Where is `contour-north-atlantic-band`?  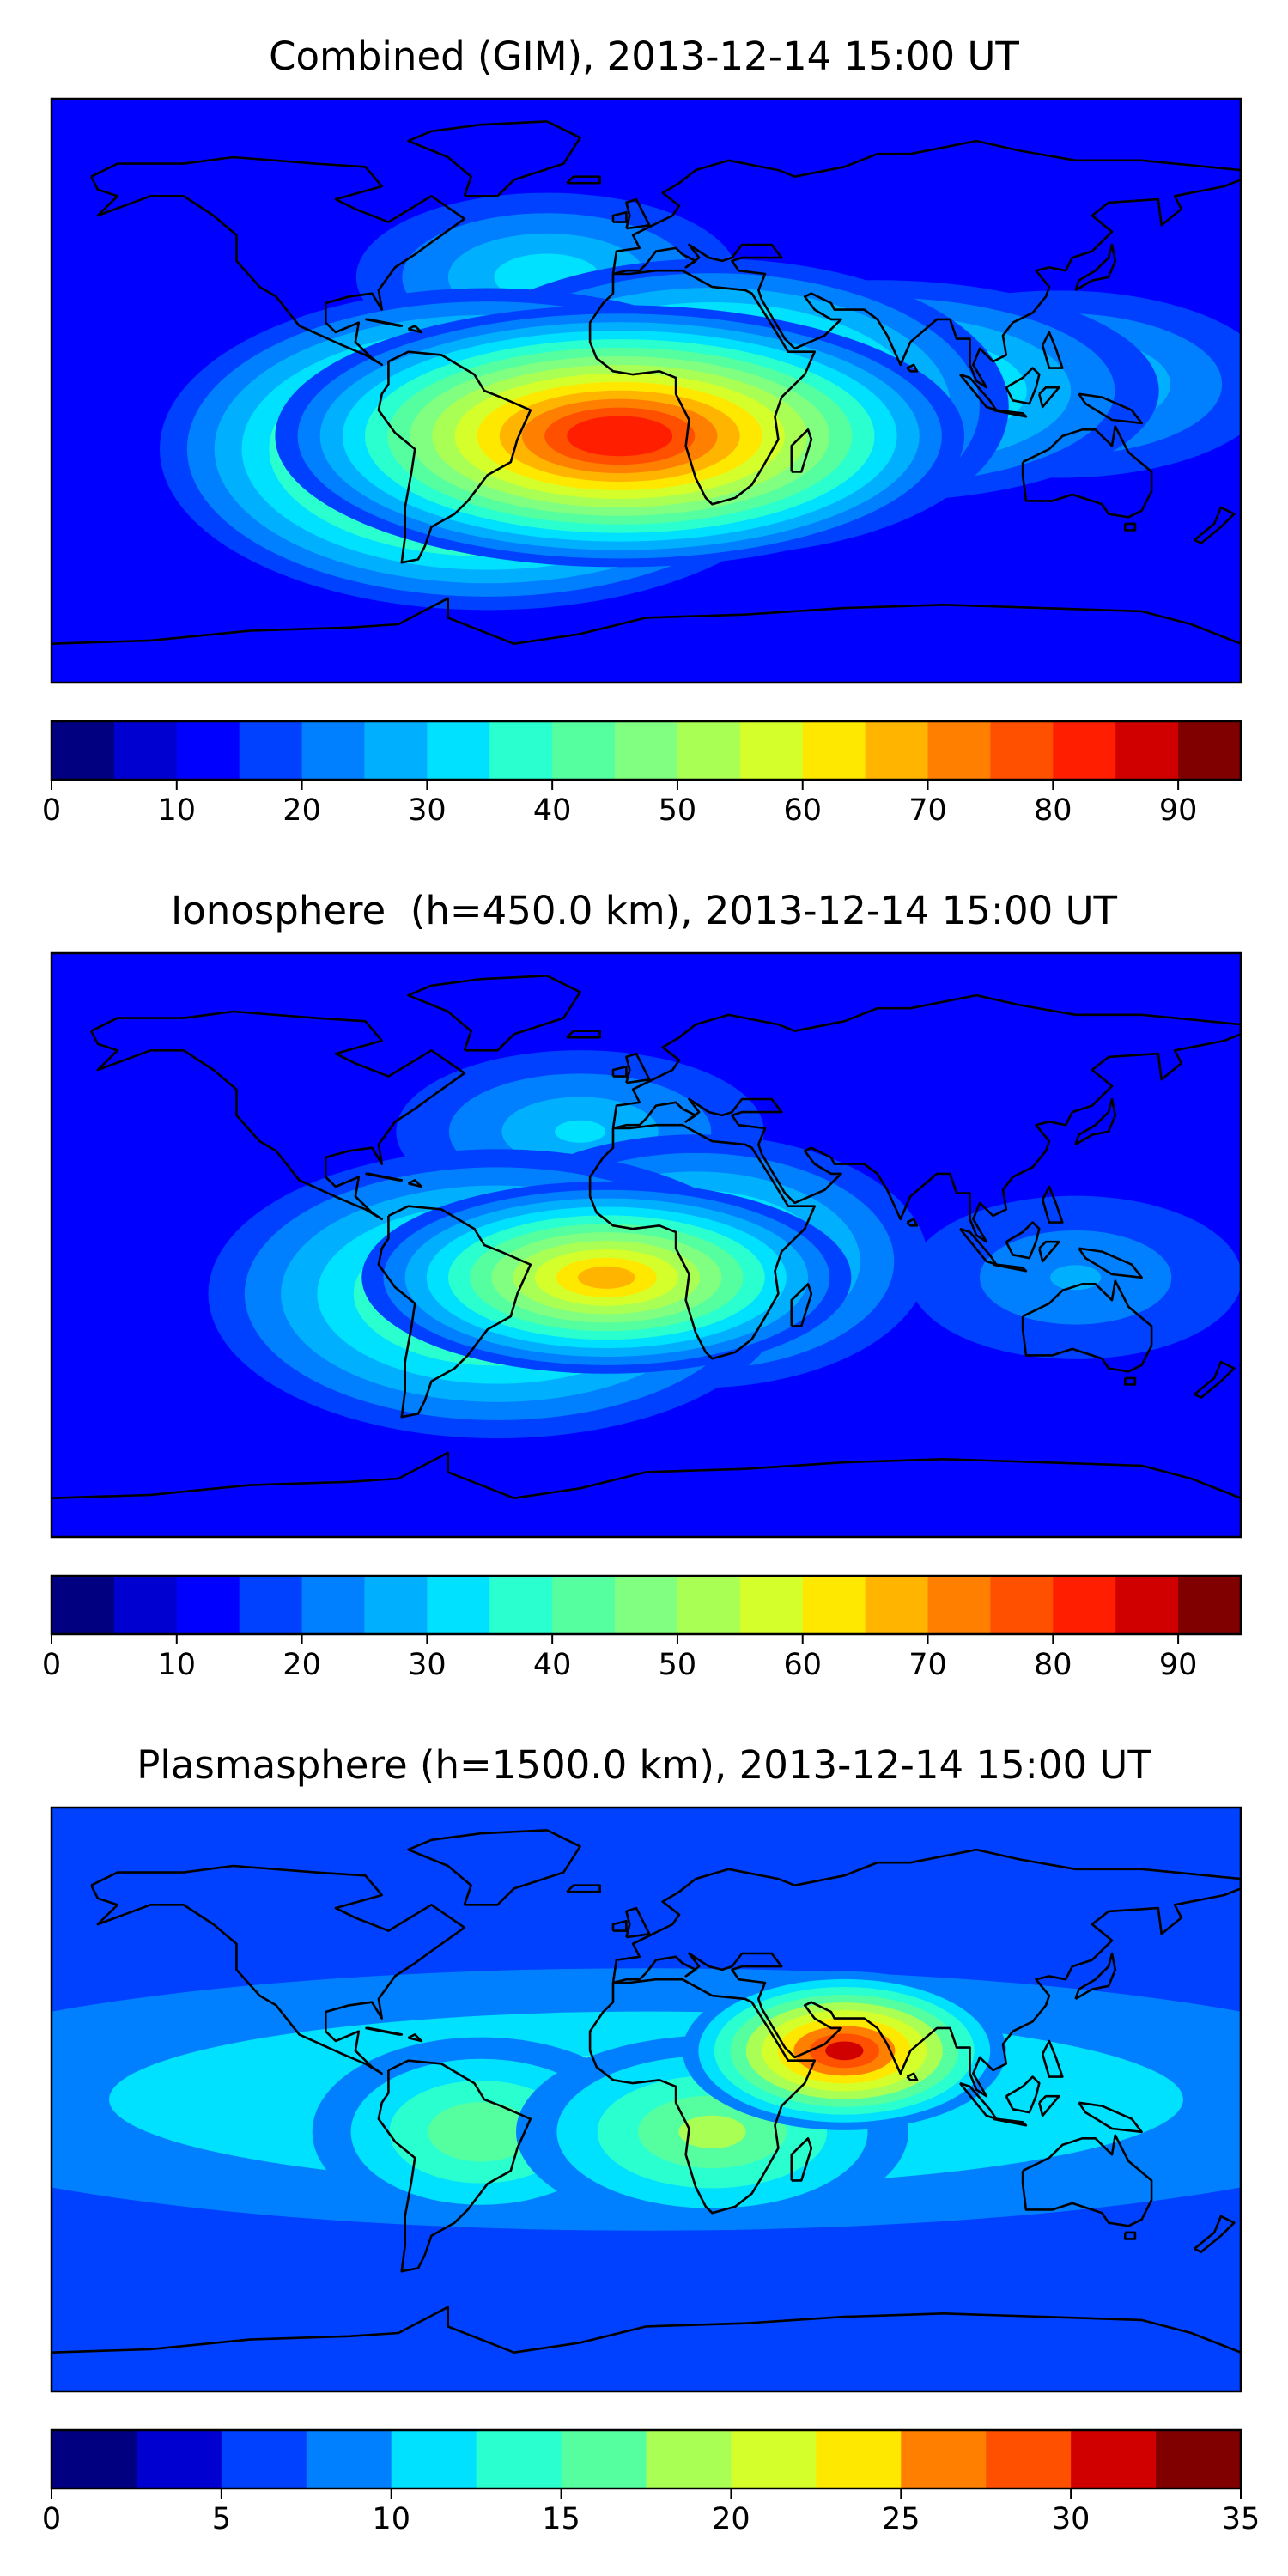
contour-north-atlantic-band is located at coordinates (580, 1131).